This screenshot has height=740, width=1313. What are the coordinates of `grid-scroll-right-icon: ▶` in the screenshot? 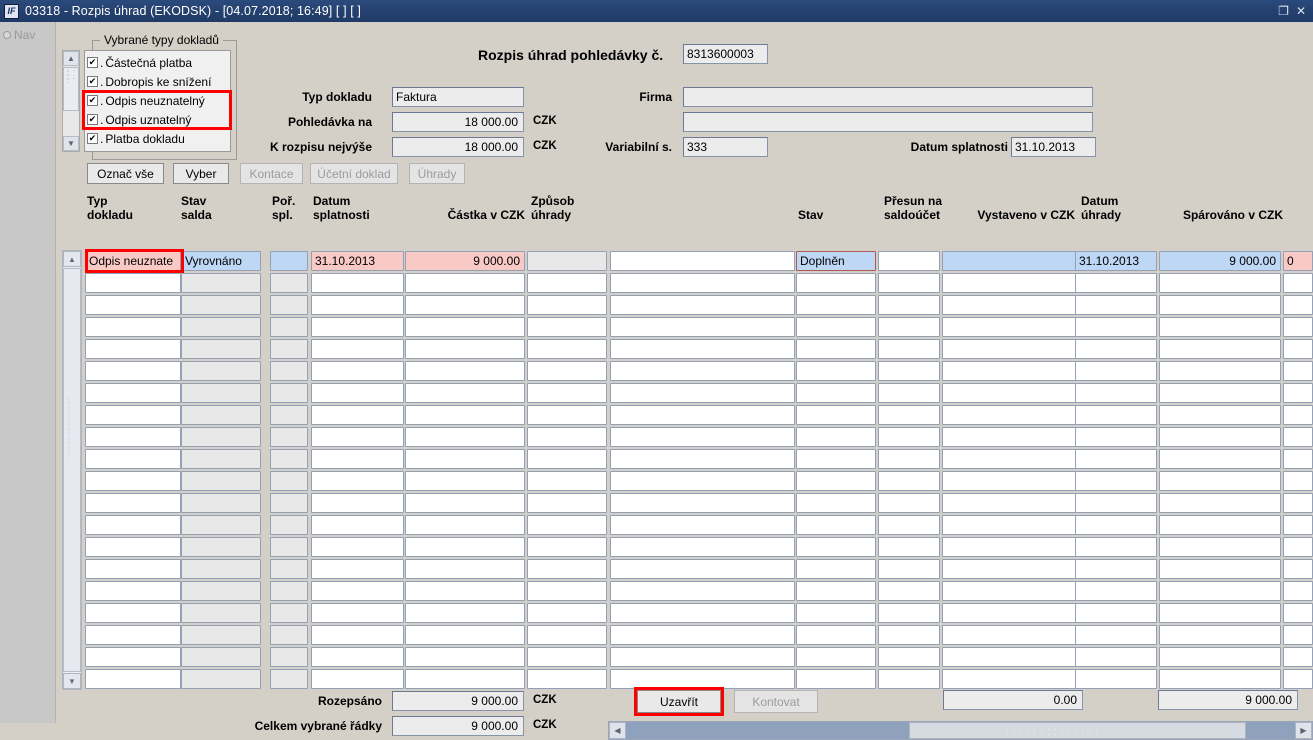 It's located at (1303, 730).